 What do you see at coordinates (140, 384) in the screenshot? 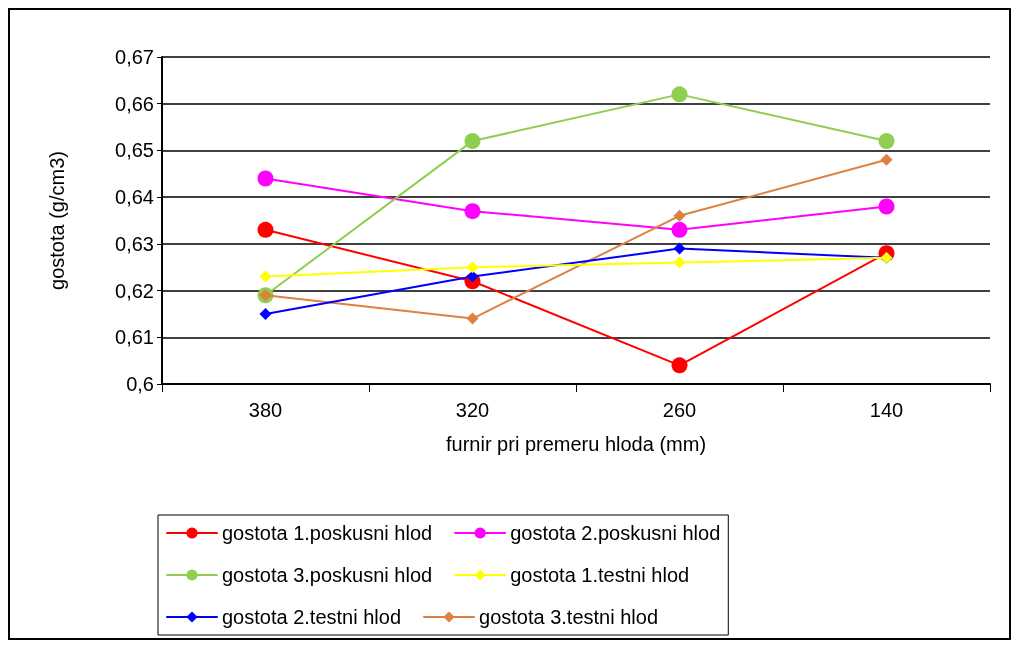
I see `y-tick-label: 0,6` at bounding box center [140, 384].